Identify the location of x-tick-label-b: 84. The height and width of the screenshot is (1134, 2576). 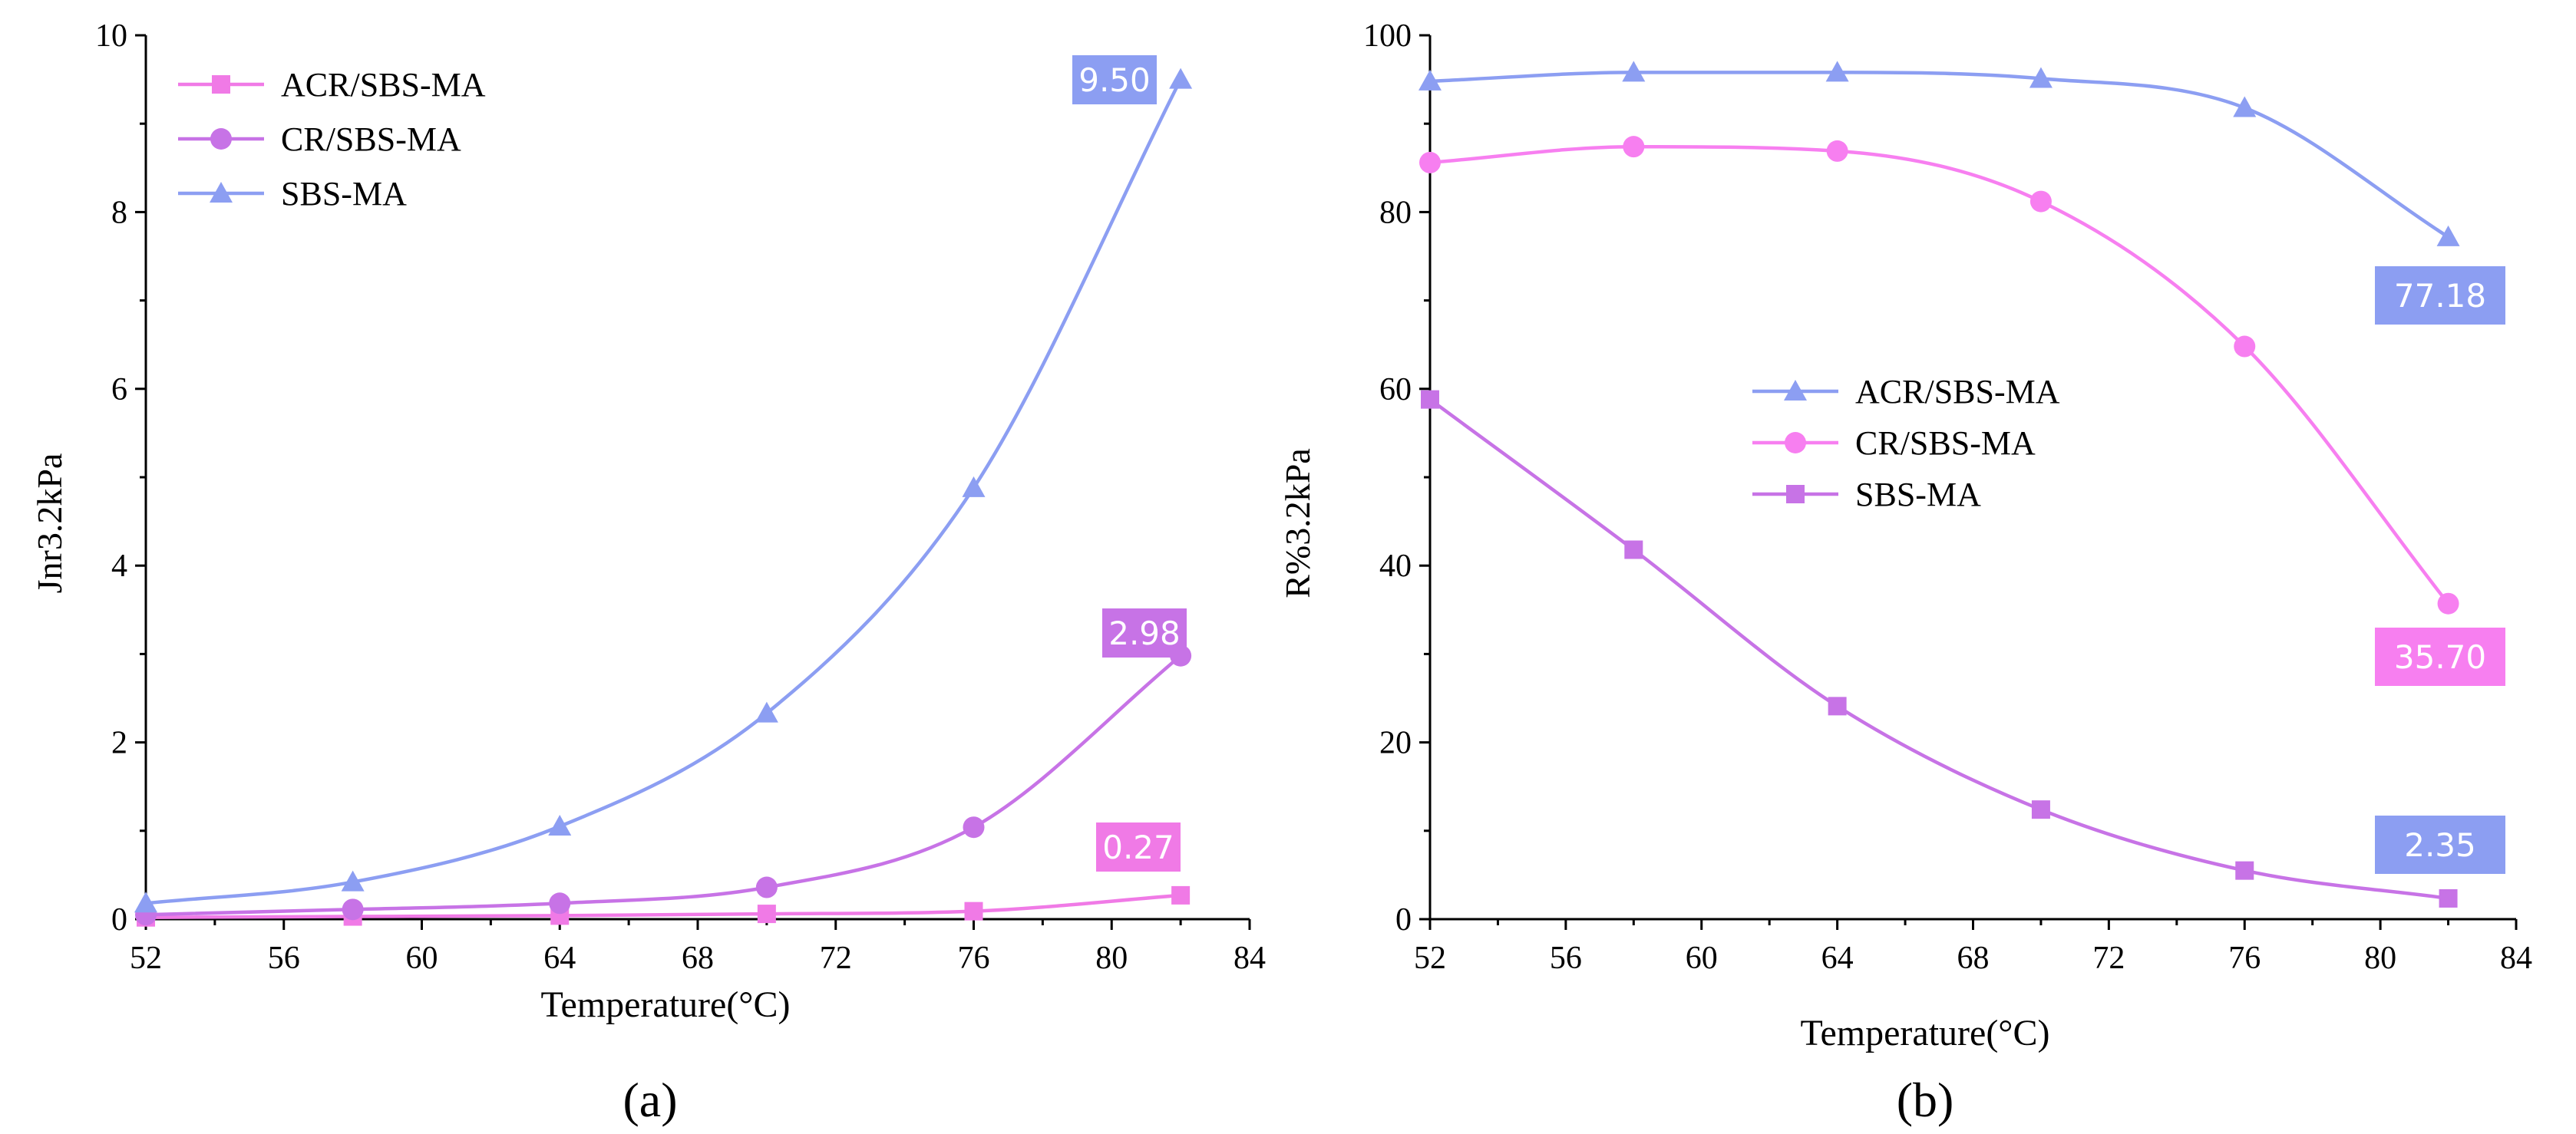
(2516, 959).